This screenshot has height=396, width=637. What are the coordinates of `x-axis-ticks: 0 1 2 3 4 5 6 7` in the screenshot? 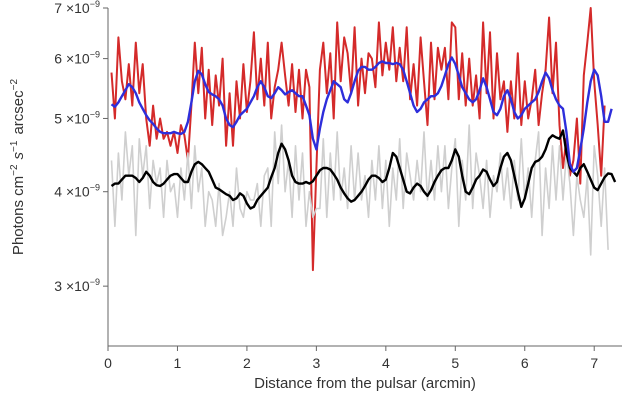 It's located at (351, 358).